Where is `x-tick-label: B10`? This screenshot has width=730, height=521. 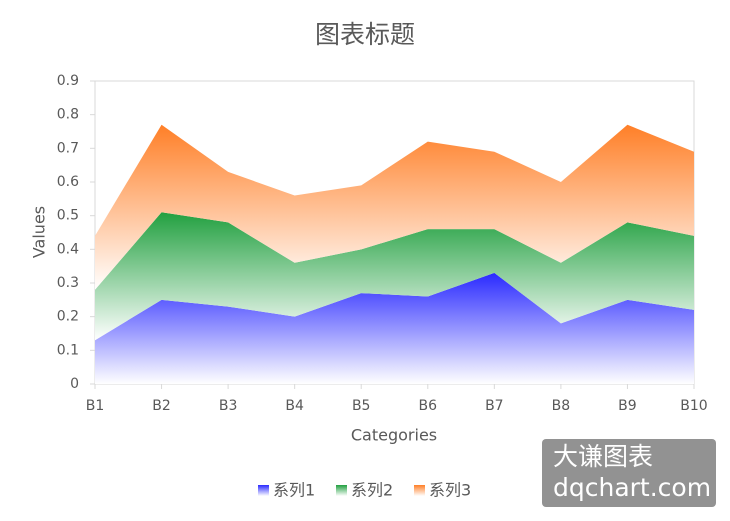
x-tick-label: B10 is located at coordinates (693, 406).